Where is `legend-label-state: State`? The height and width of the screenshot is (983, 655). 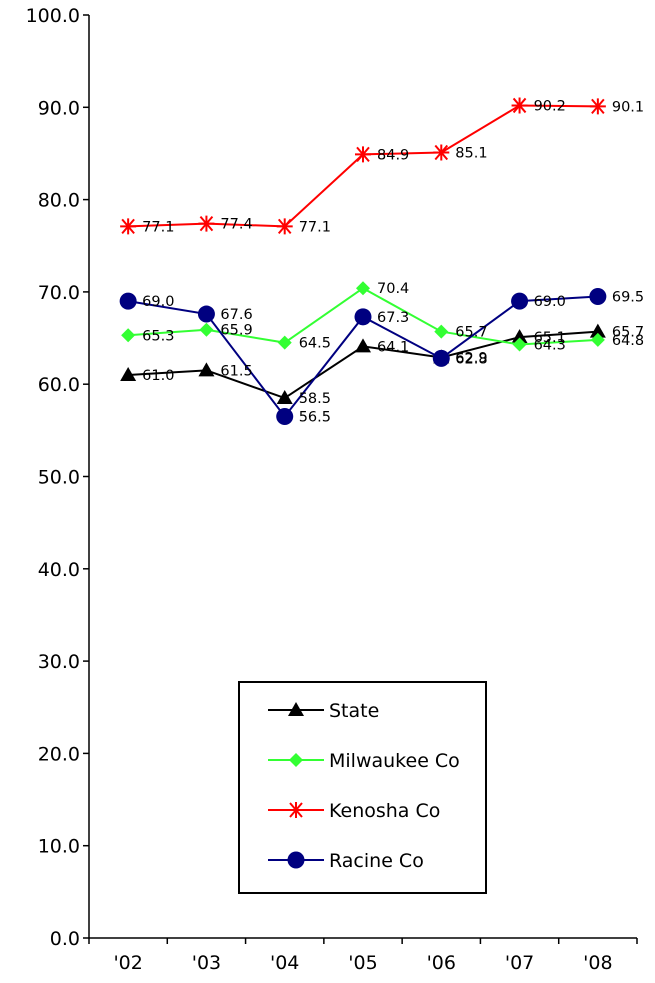
legend-label-state: State is located at coordinates (354, 711).